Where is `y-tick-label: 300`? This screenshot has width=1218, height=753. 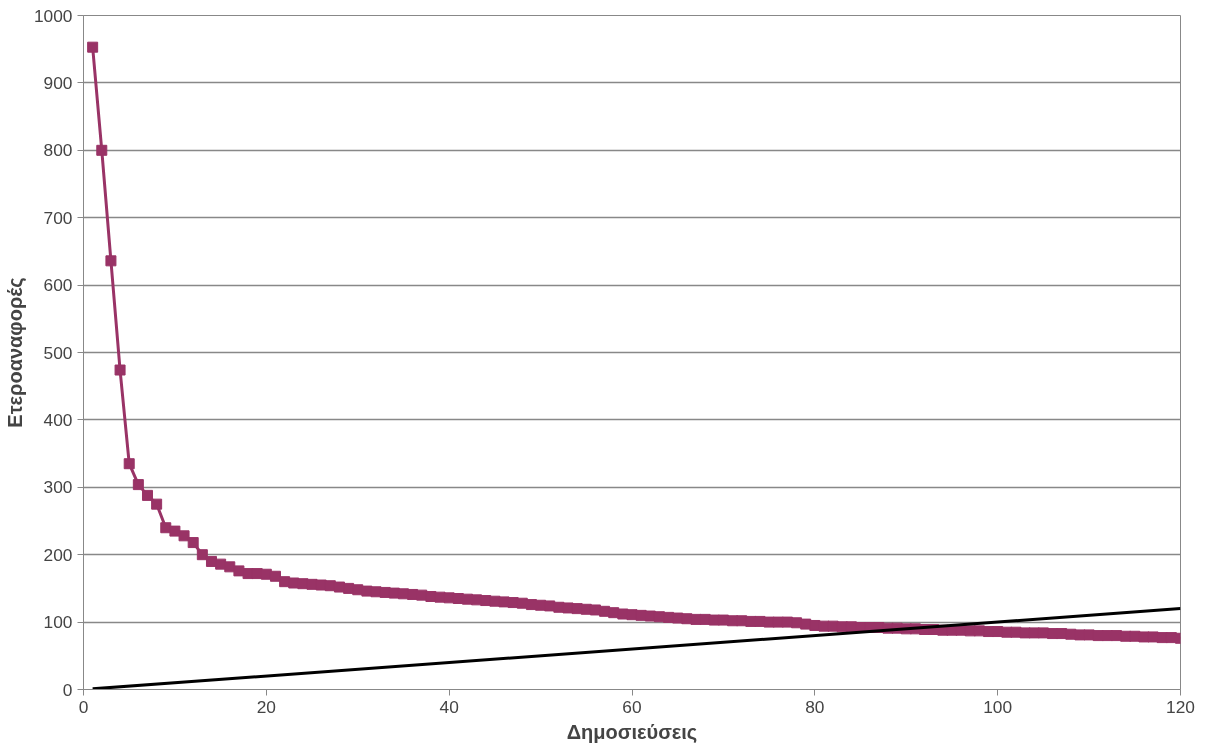
y-tick-label: 300 is located at coordinates (58, 487).